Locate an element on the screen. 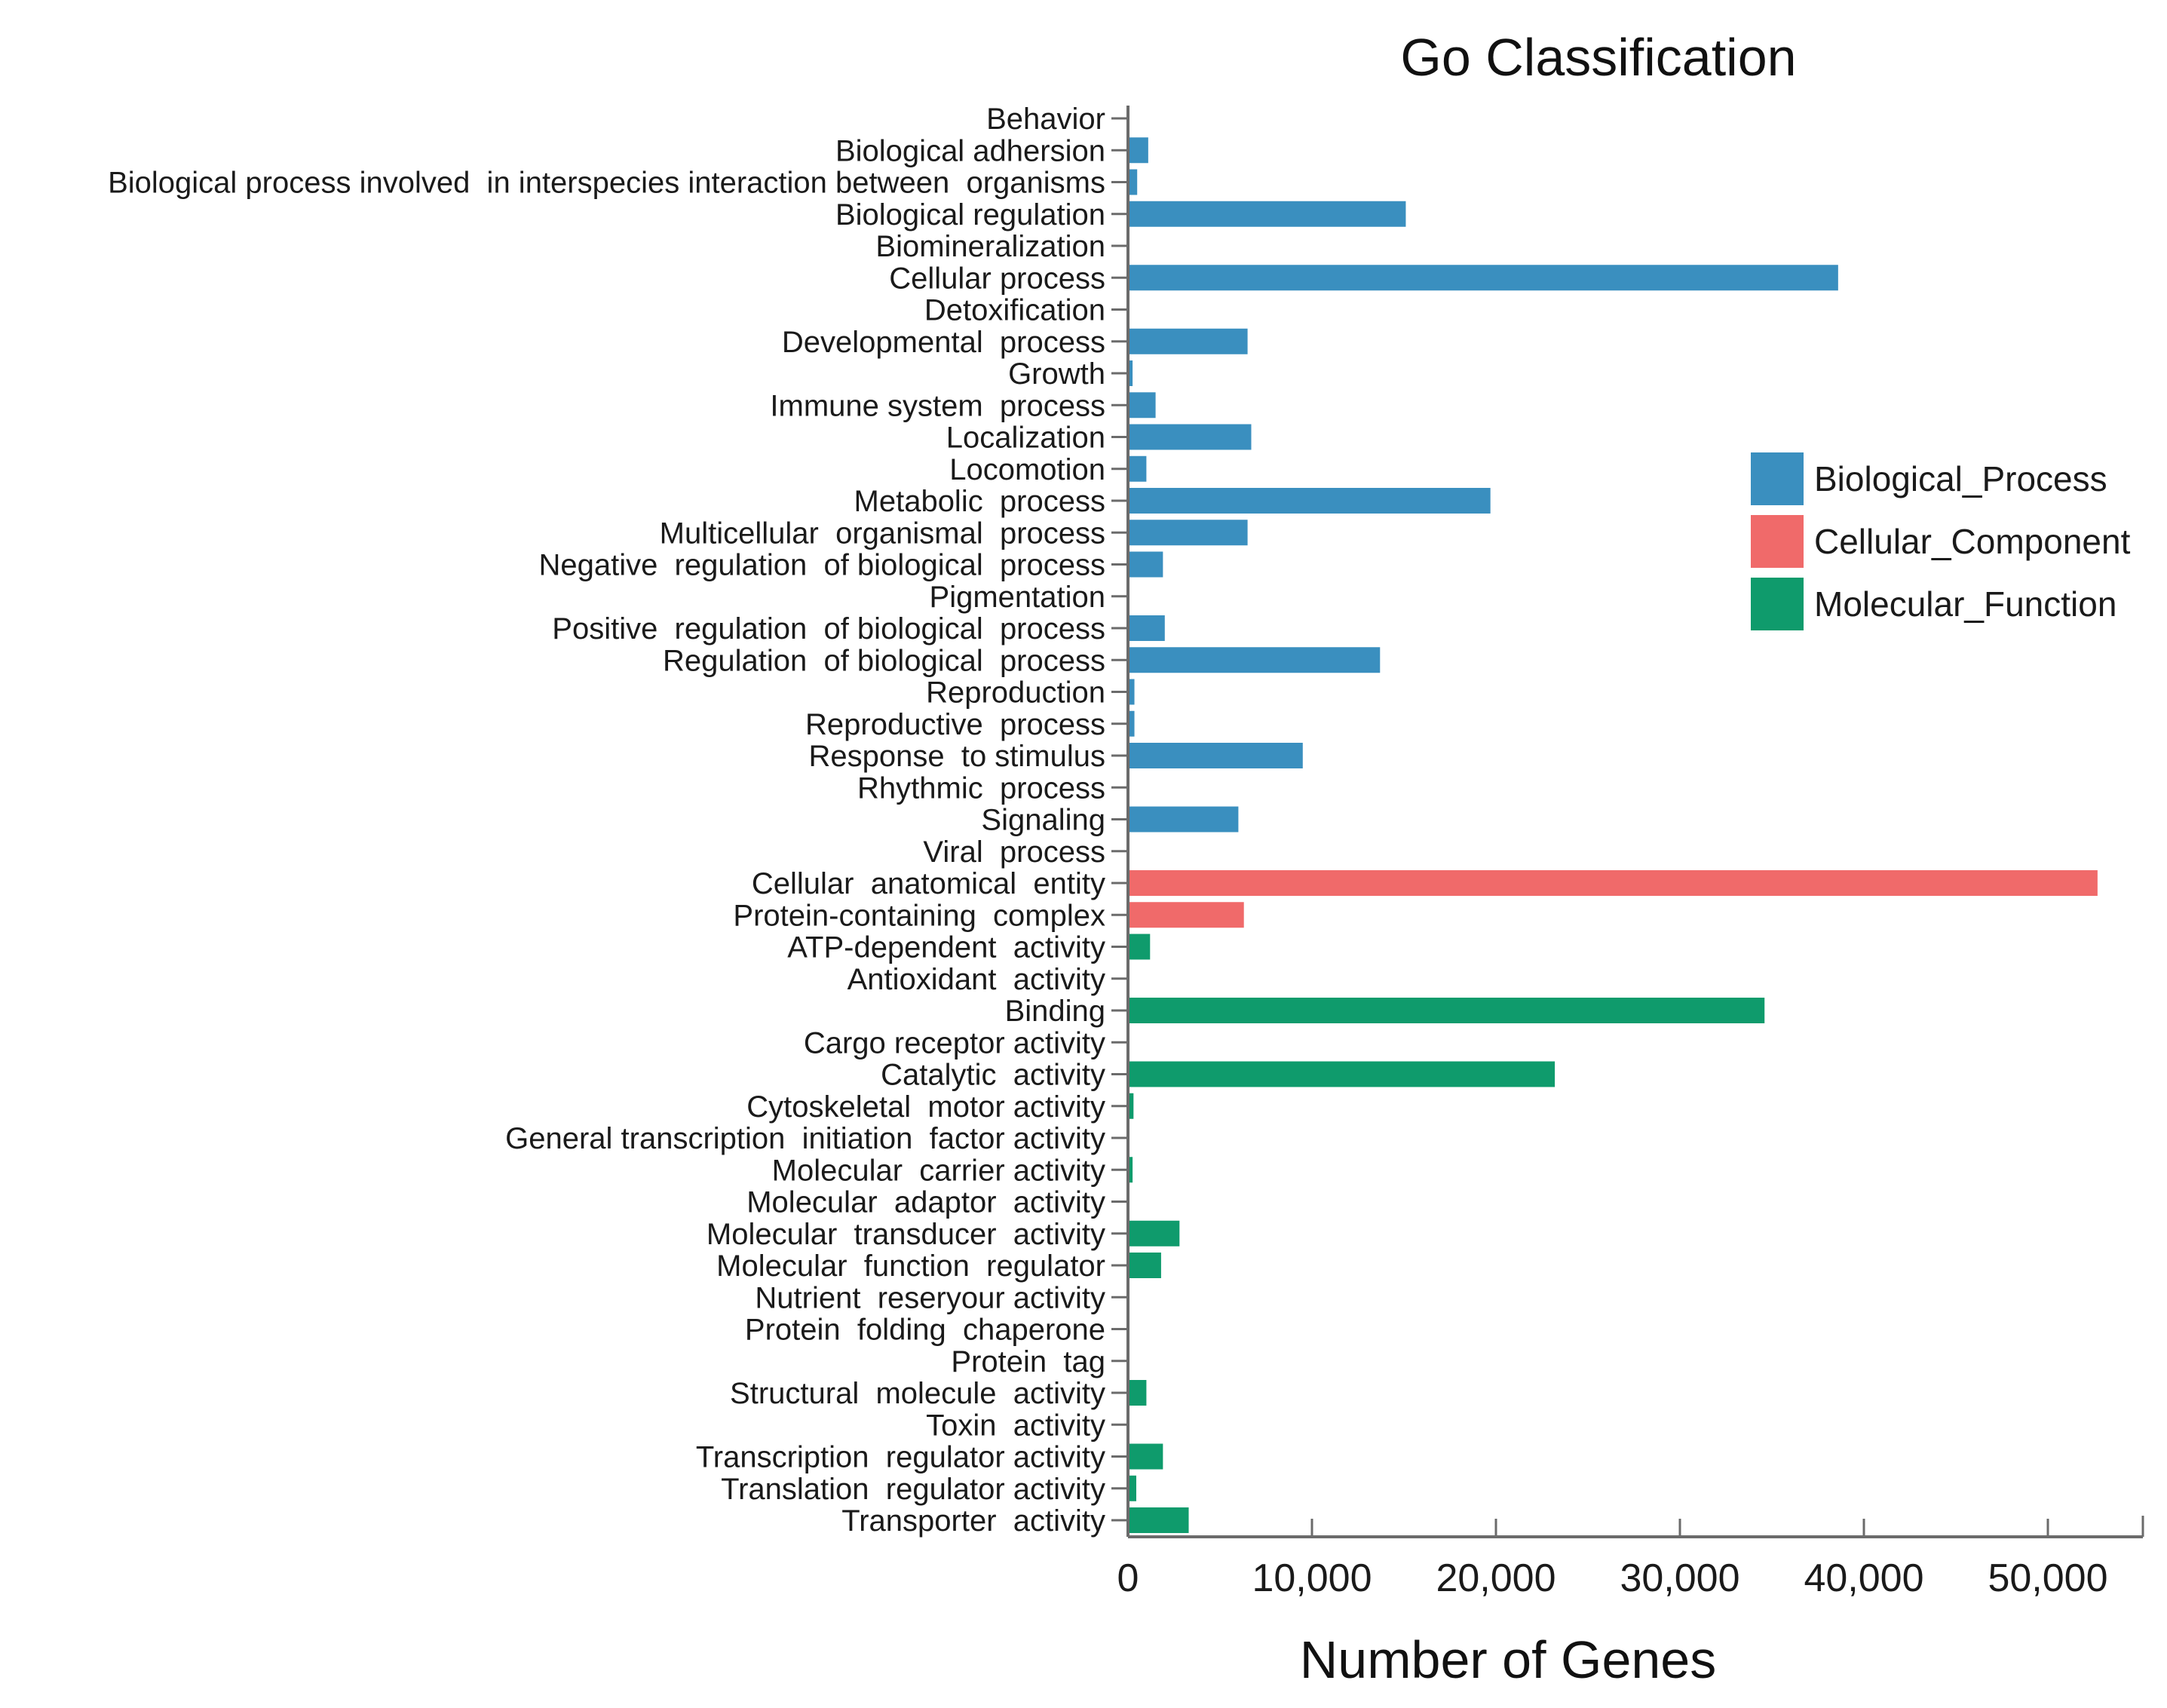 The image size is (2167, 1708). category-label: Cellular anatomical entity is located at coordinates (928, 883).